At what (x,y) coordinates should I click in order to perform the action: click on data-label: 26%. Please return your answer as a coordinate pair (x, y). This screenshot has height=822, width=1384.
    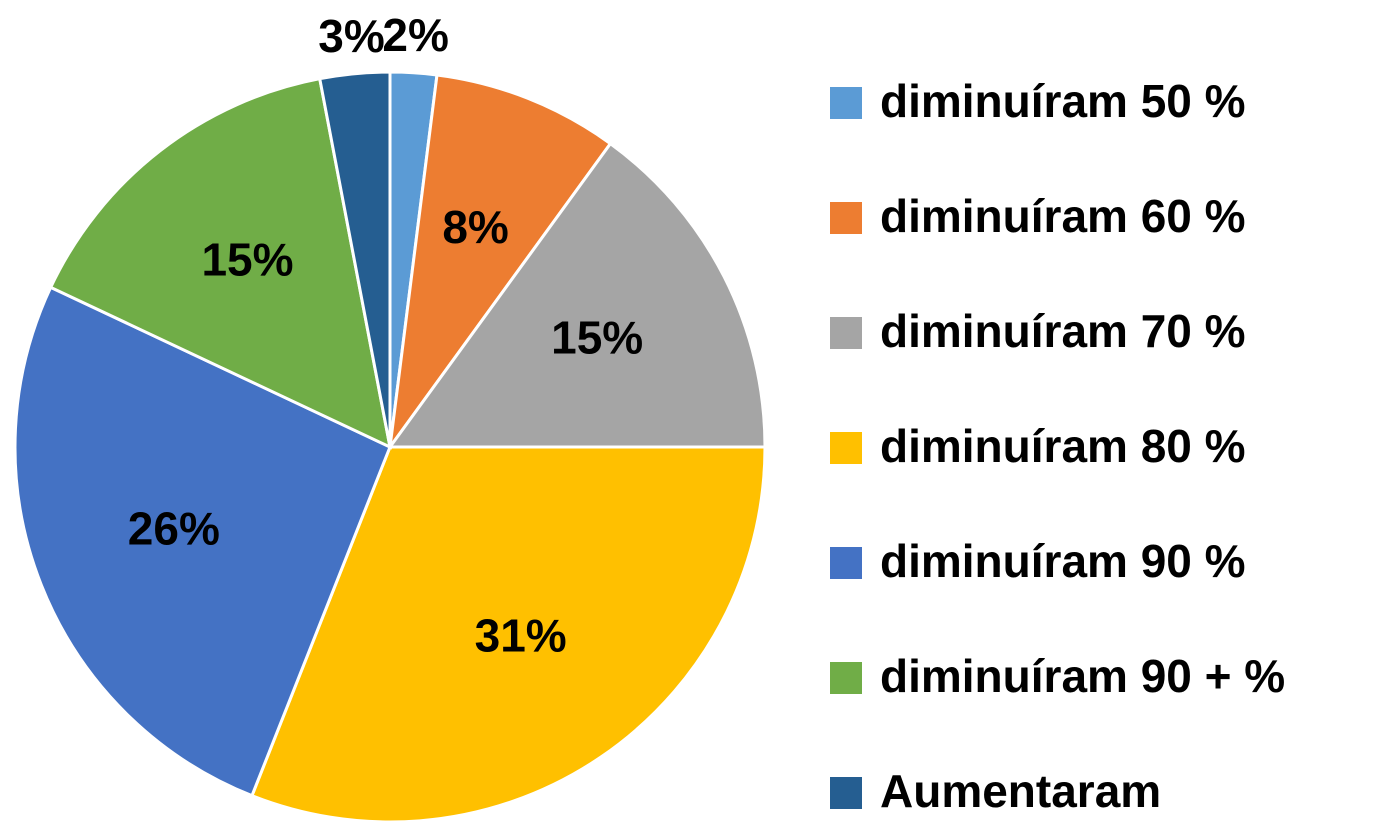
    Looking at the image, I should click on (174, 529).